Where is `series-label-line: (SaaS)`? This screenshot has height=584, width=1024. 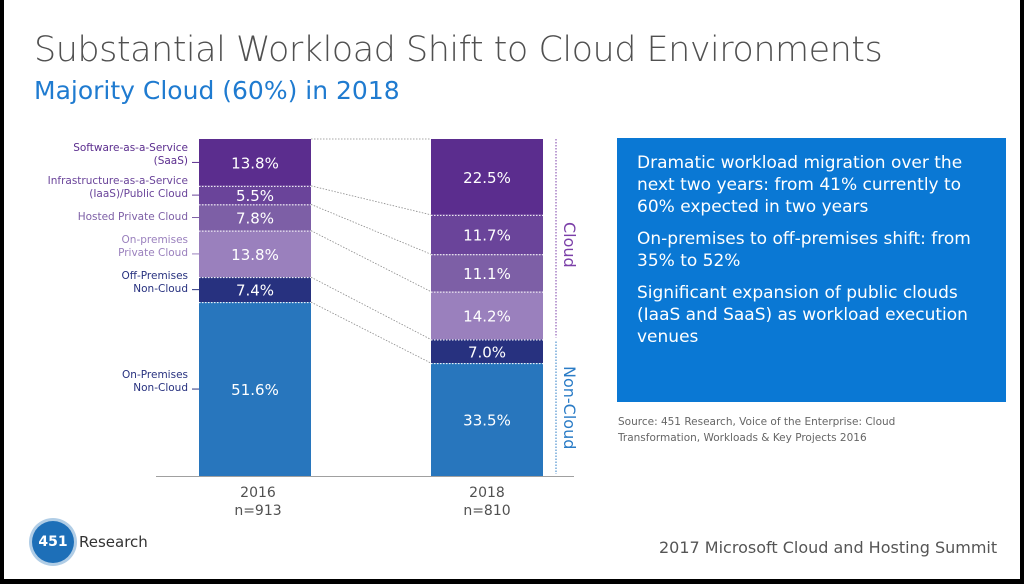
series-label-line: (SaaS) is located at coordinates (170, 161).